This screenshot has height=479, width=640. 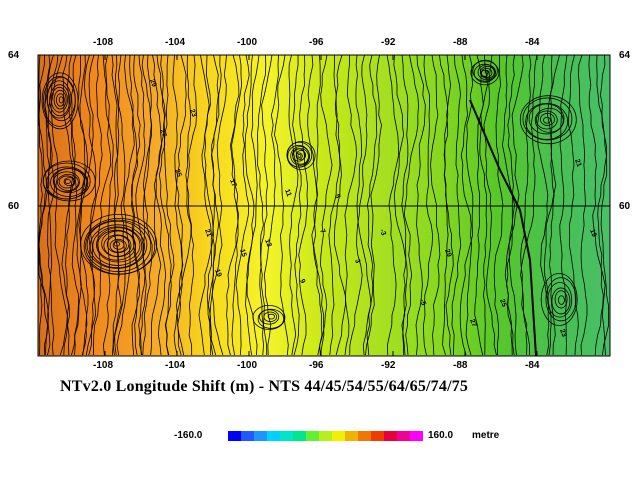 I want to click on contour-value-label: 25, so click(x=177, y=173).